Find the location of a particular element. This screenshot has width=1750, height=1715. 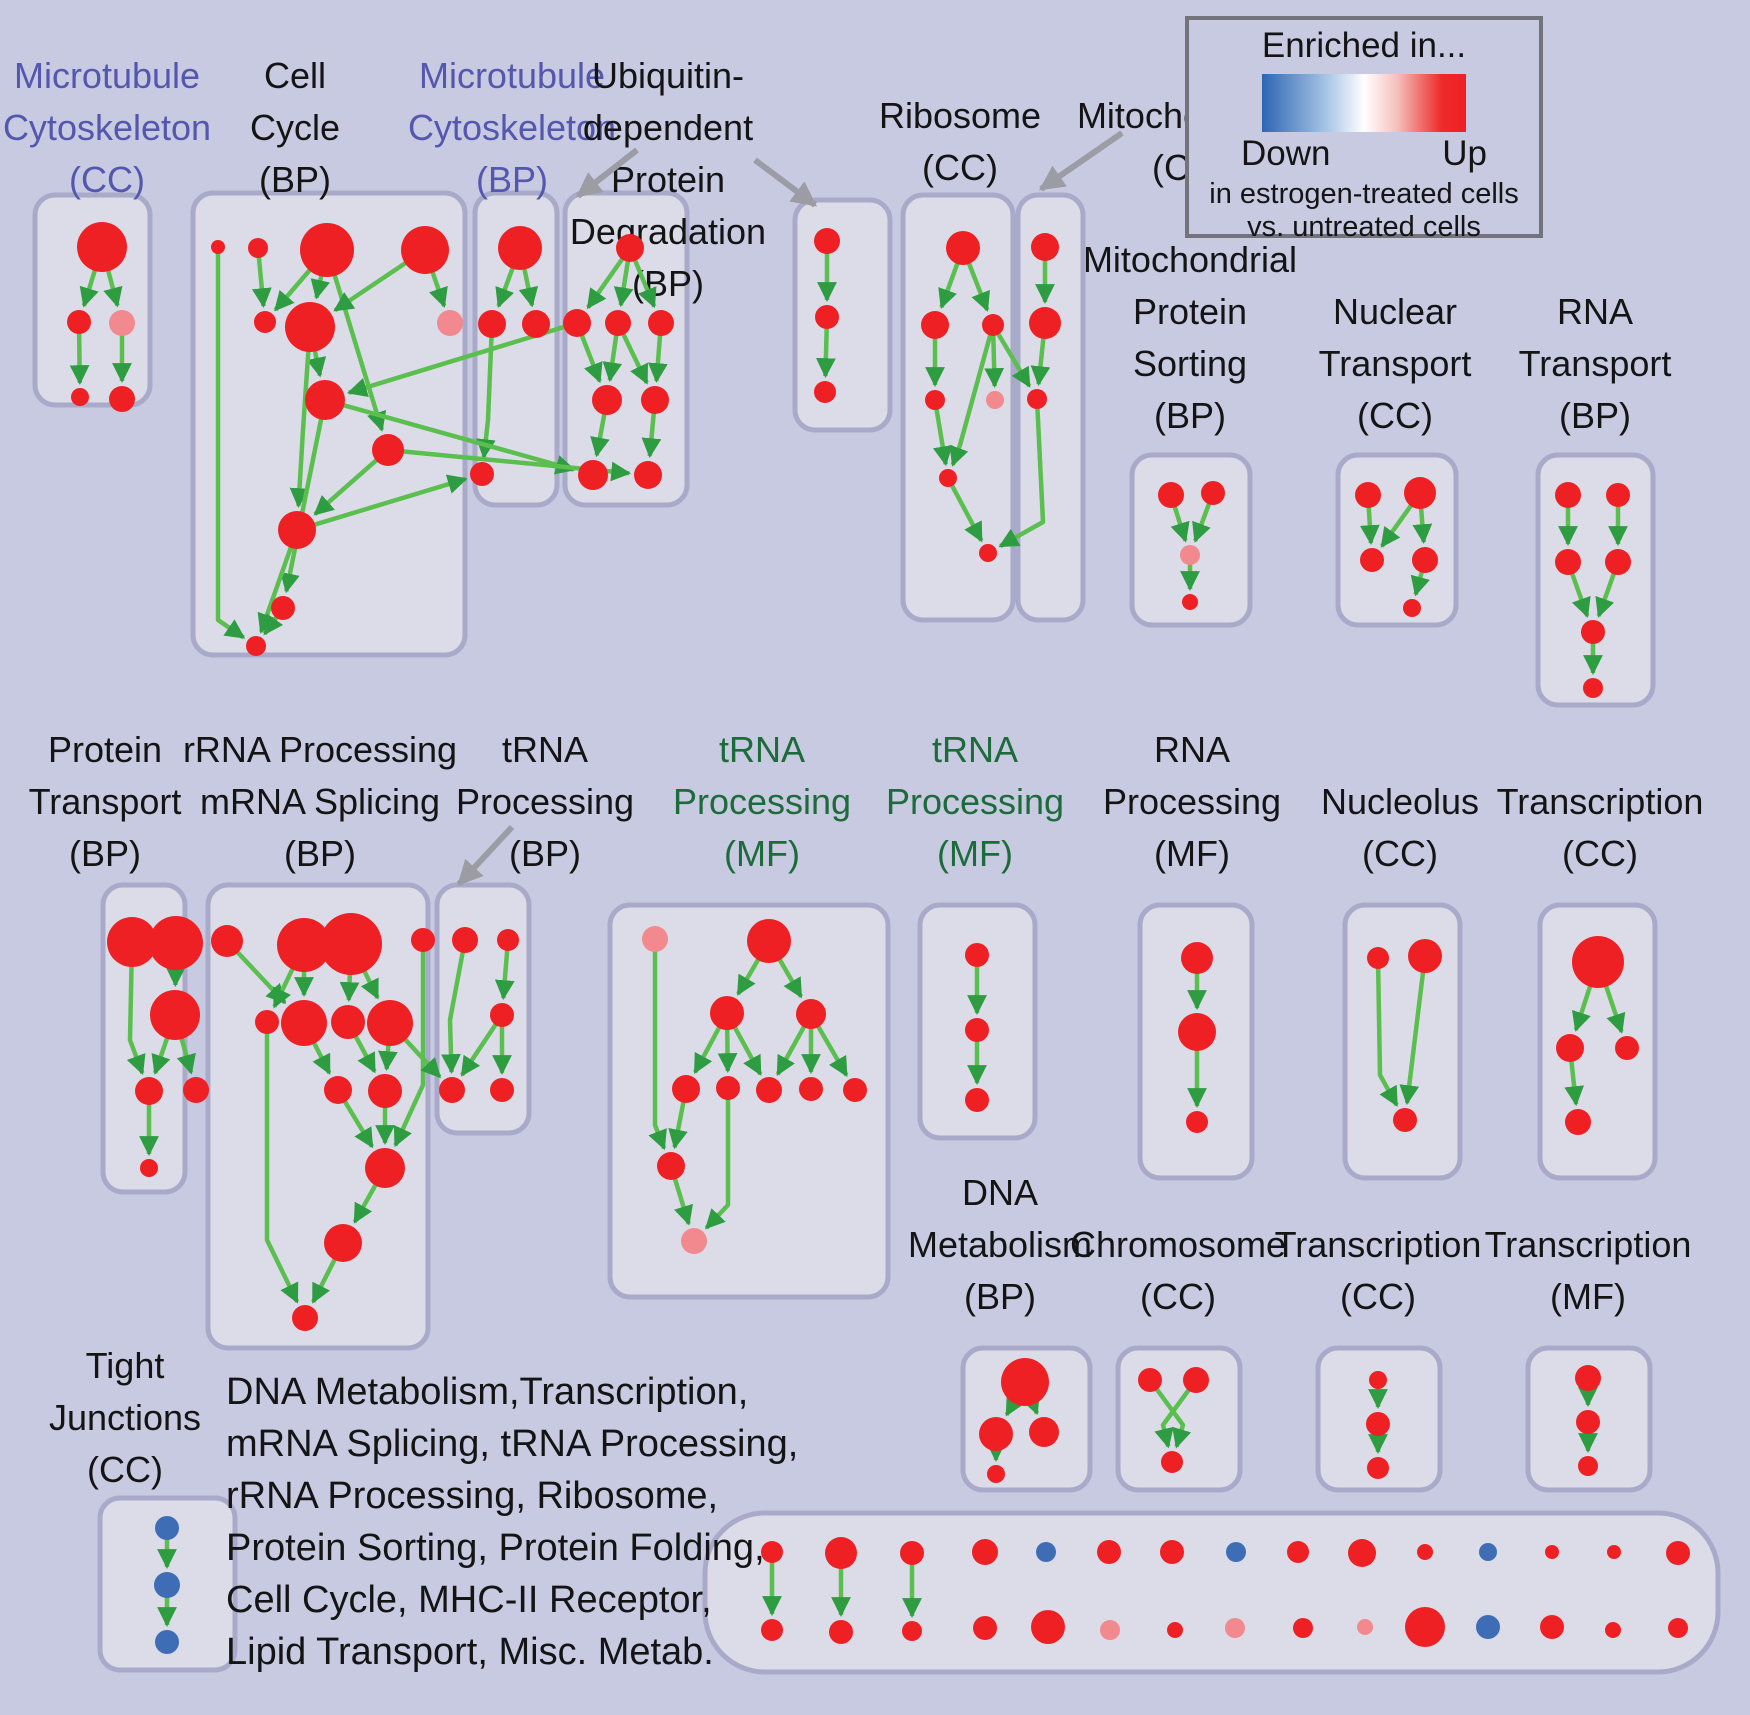

go-term-node-tj3 is located at coordinates (167, 1642).